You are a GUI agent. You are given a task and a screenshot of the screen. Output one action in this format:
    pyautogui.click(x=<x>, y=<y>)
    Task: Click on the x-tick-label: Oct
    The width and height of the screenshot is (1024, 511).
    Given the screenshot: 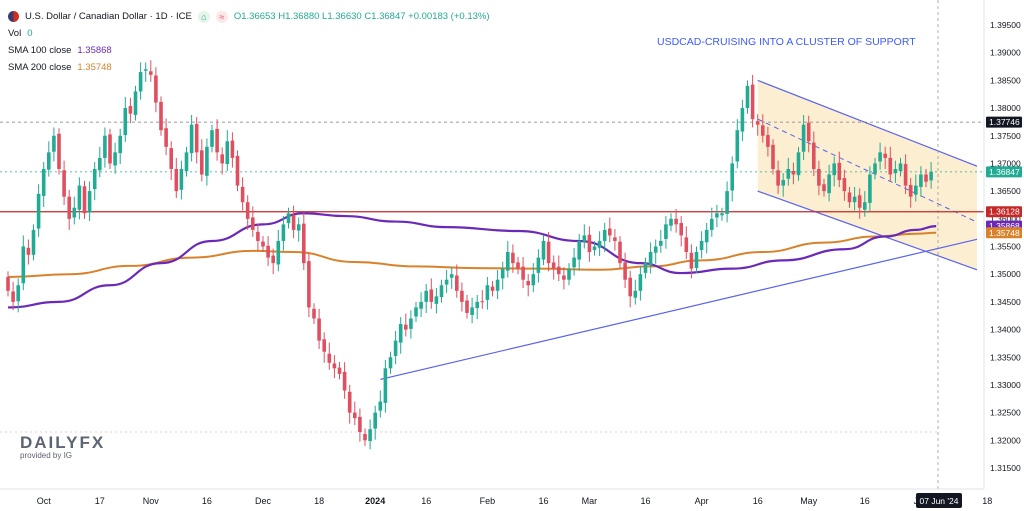 What is the action you would take?
    pyautogui.click(x=44, y=501)
    